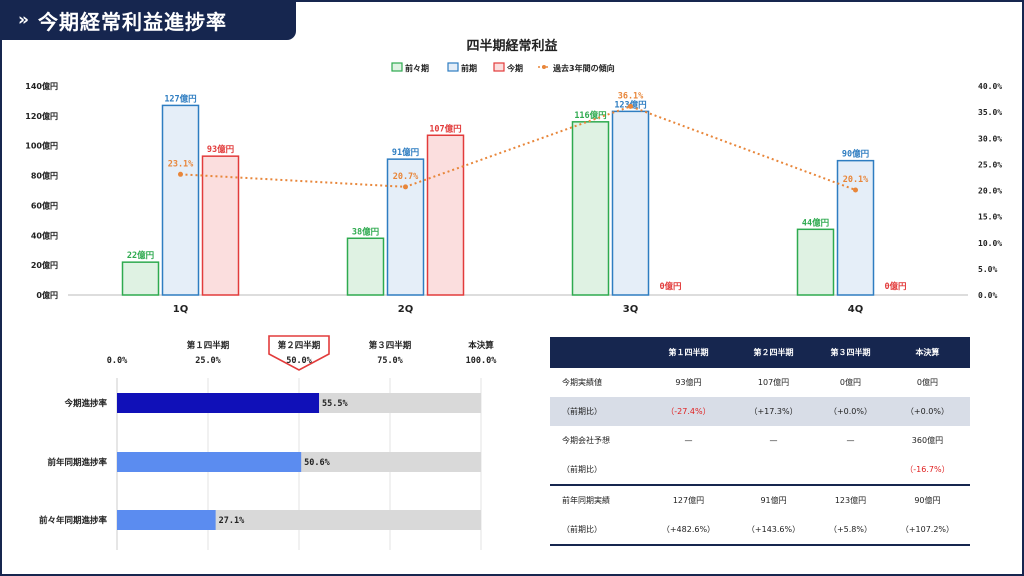 Image resolution: width=1024 pixels, height=576 pixels. I want to click on y2-tick-label: 35.0%, so click(990, 112).